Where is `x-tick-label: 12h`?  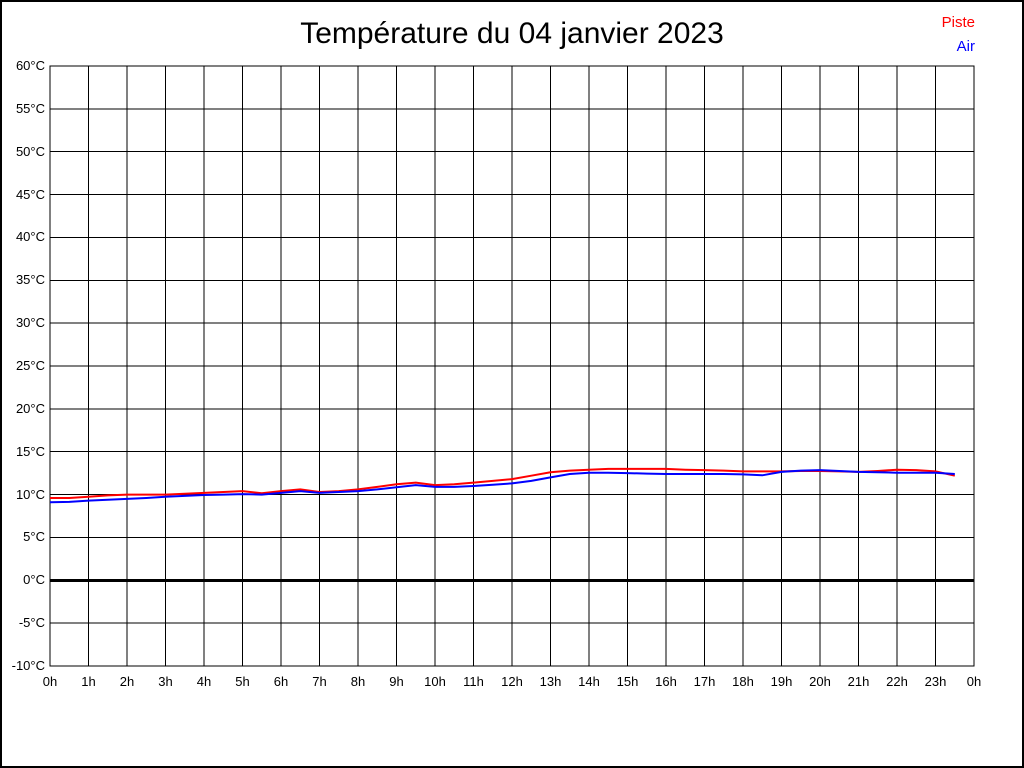
x-tick-label: 12h is located at coordinates (512, 681).